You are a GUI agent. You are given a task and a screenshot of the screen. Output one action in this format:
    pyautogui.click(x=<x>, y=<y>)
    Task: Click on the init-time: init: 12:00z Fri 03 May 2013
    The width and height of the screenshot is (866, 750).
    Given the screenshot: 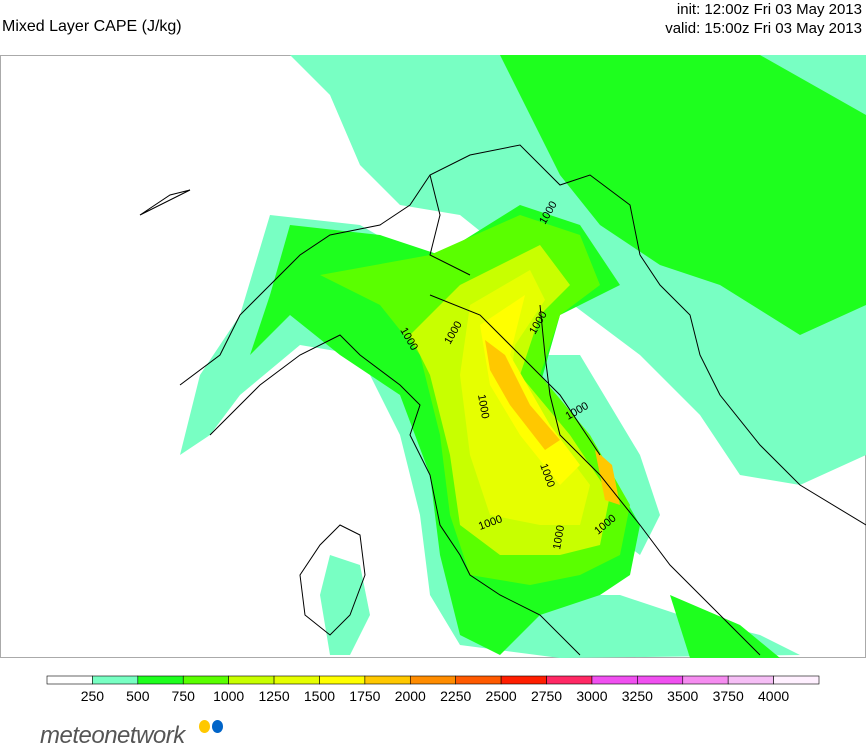 What is the action you would take?
    pyautogui.click(x=769, y=9)
    